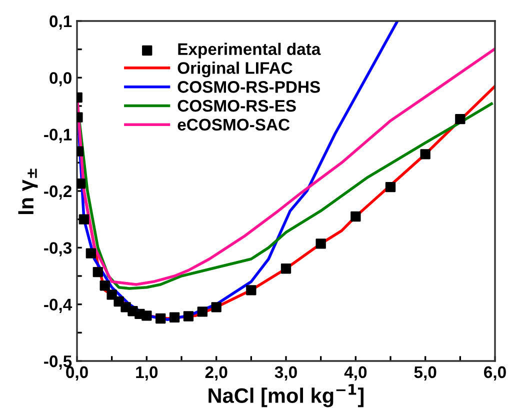  What do you see at coordinates (495, 373) in the screenshot?
I see `x-tick-label: 6,0` at bounding box center [495, 373].